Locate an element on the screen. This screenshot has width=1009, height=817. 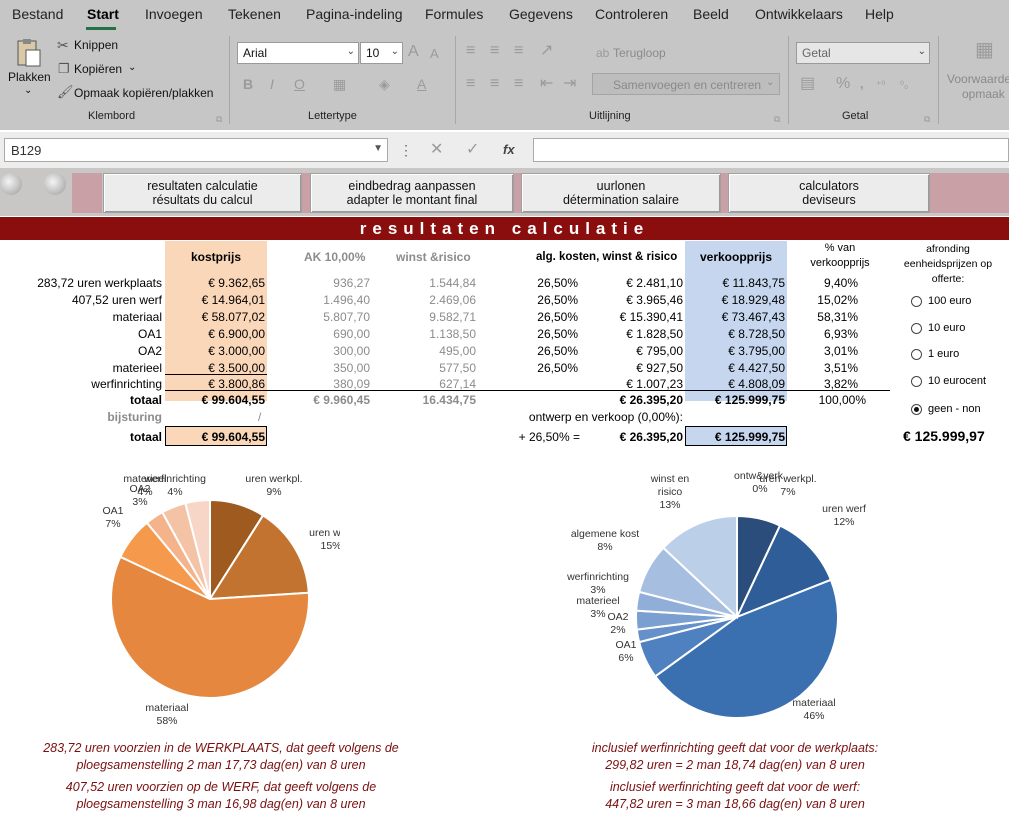
pie-label: 4% is located at coordinates (174, 492).